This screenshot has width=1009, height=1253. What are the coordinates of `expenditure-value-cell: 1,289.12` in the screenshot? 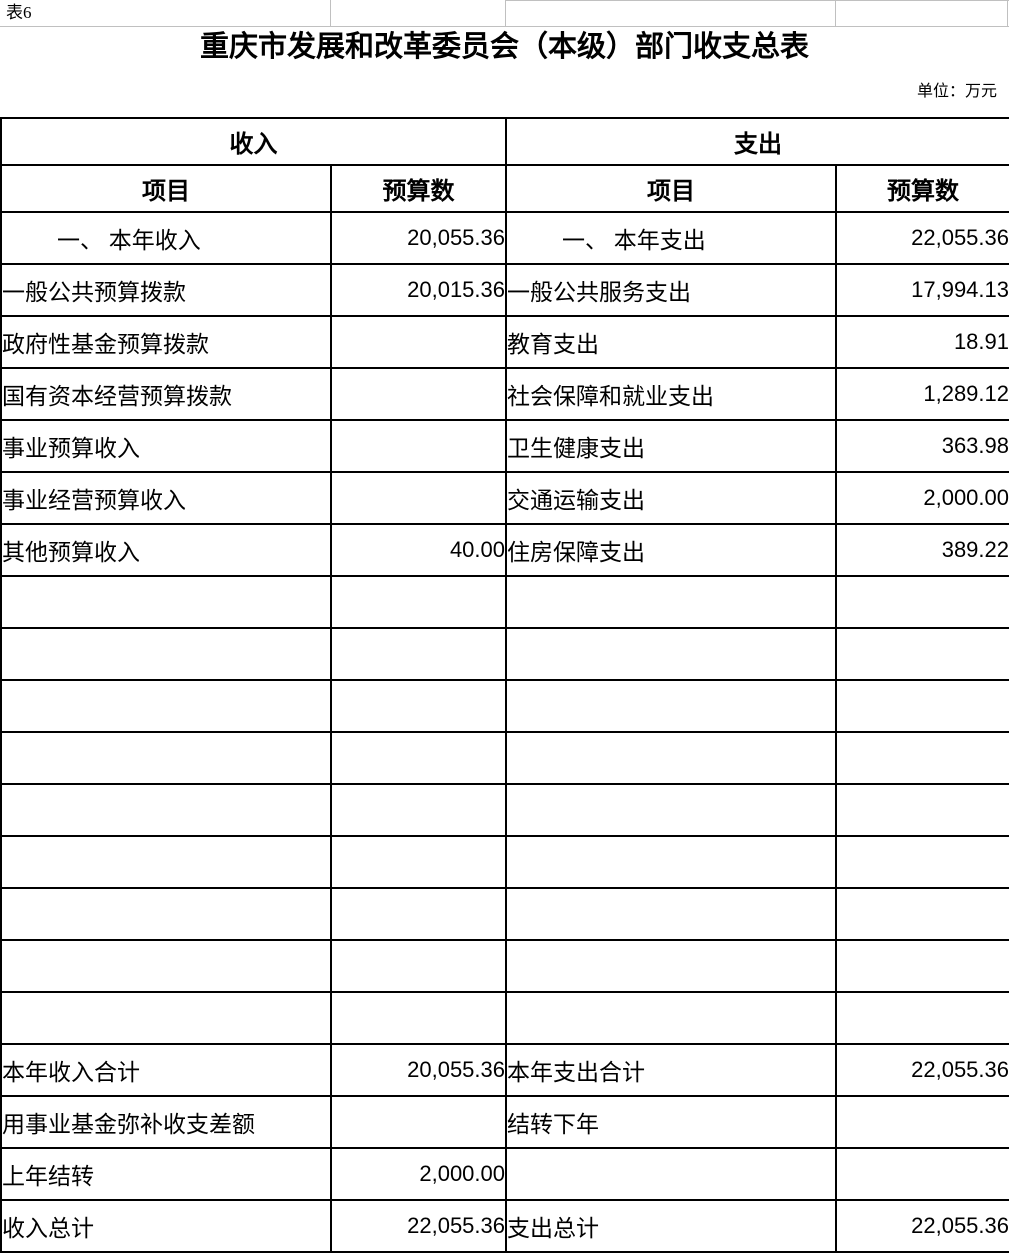 It's located at (922, 394).